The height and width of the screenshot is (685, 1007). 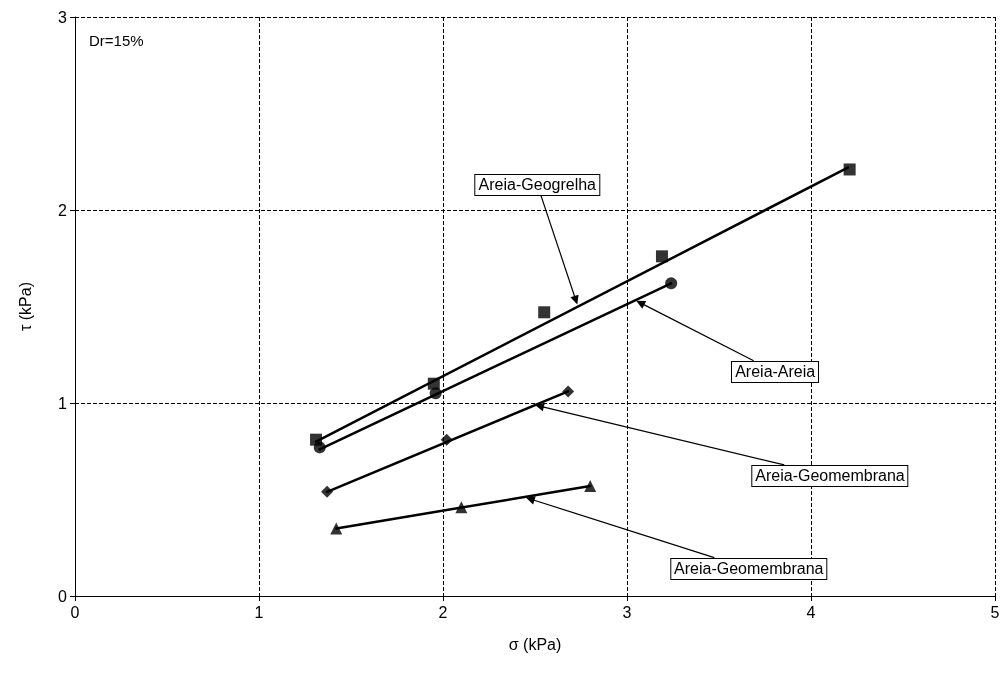 What do you see at coordinates (63, 403) in the screenshot?
I see `y-tick-label: 1` at bounding box center [63, 403].